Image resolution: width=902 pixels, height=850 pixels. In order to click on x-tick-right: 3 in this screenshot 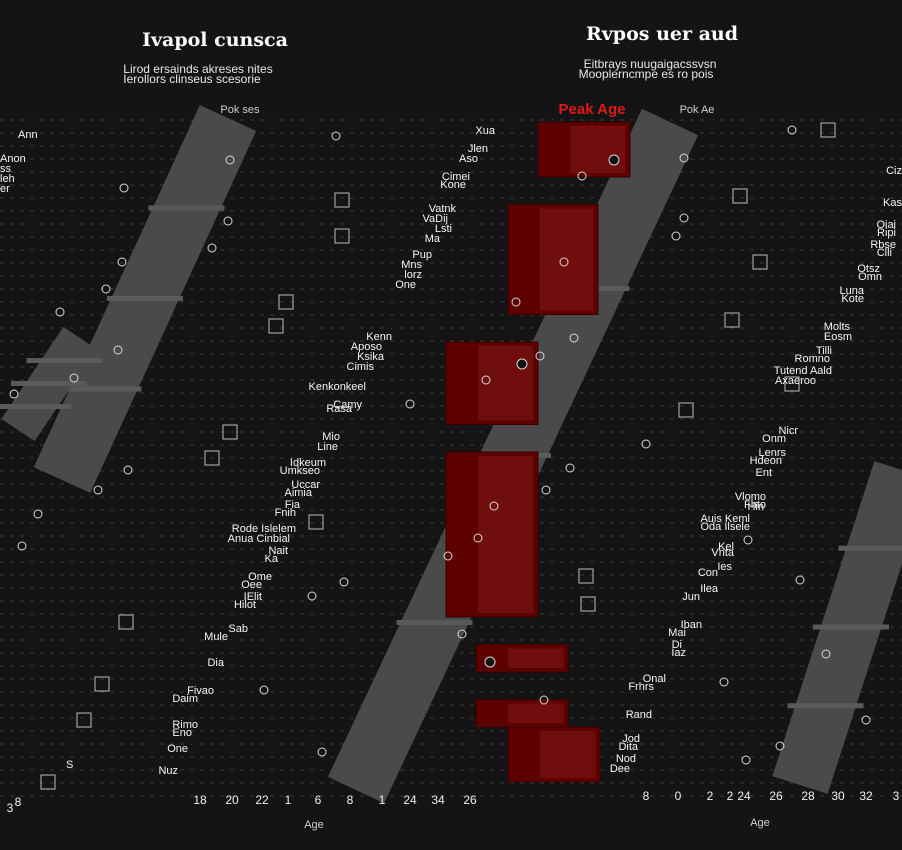, I will do `click(896, 796)`.